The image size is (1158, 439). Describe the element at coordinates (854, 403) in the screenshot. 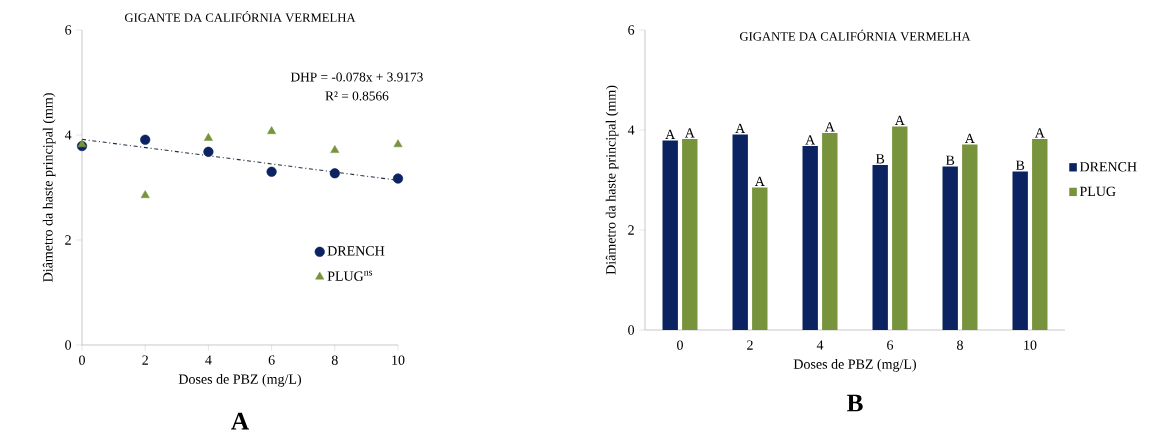

I see `text: B` at that location.